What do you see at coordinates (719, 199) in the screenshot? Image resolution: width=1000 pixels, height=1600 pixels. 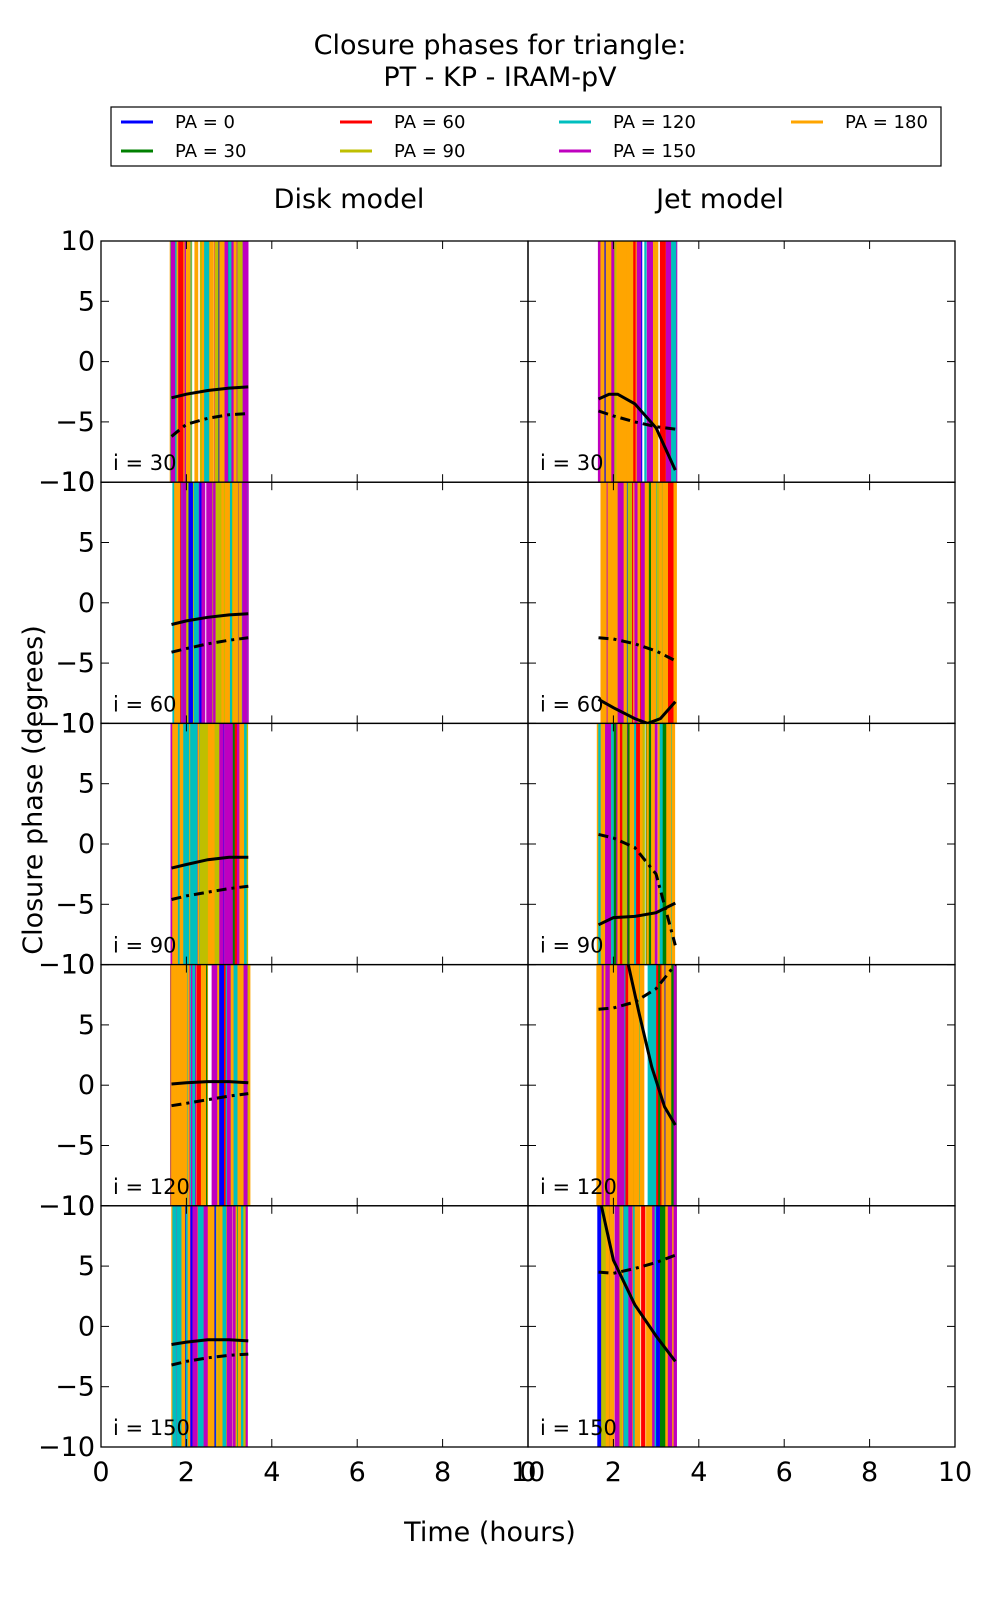 I see `column-title-jet: Jet model` at bounding box center [719, 199].